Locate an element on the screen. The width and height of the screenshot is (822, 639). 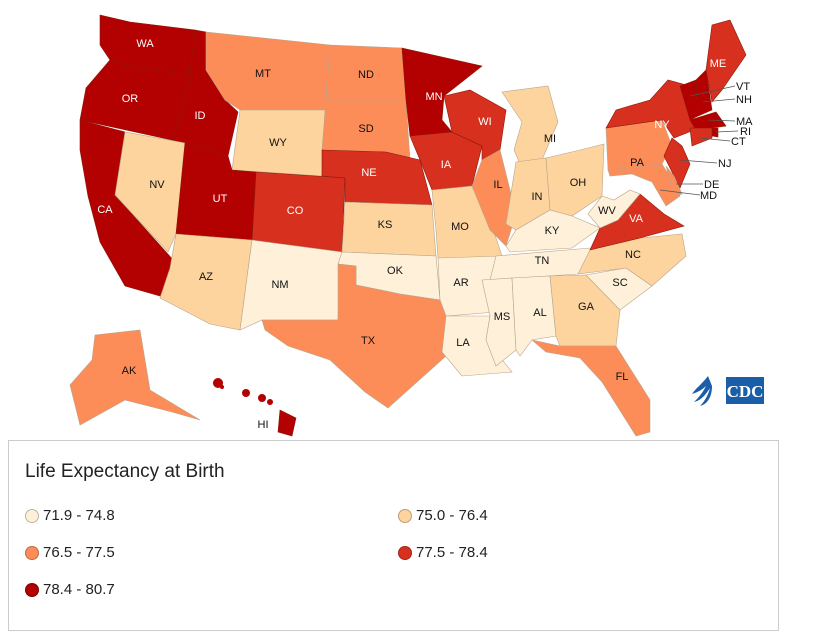
state-label-in: IN is located at coordinates (537, 197).